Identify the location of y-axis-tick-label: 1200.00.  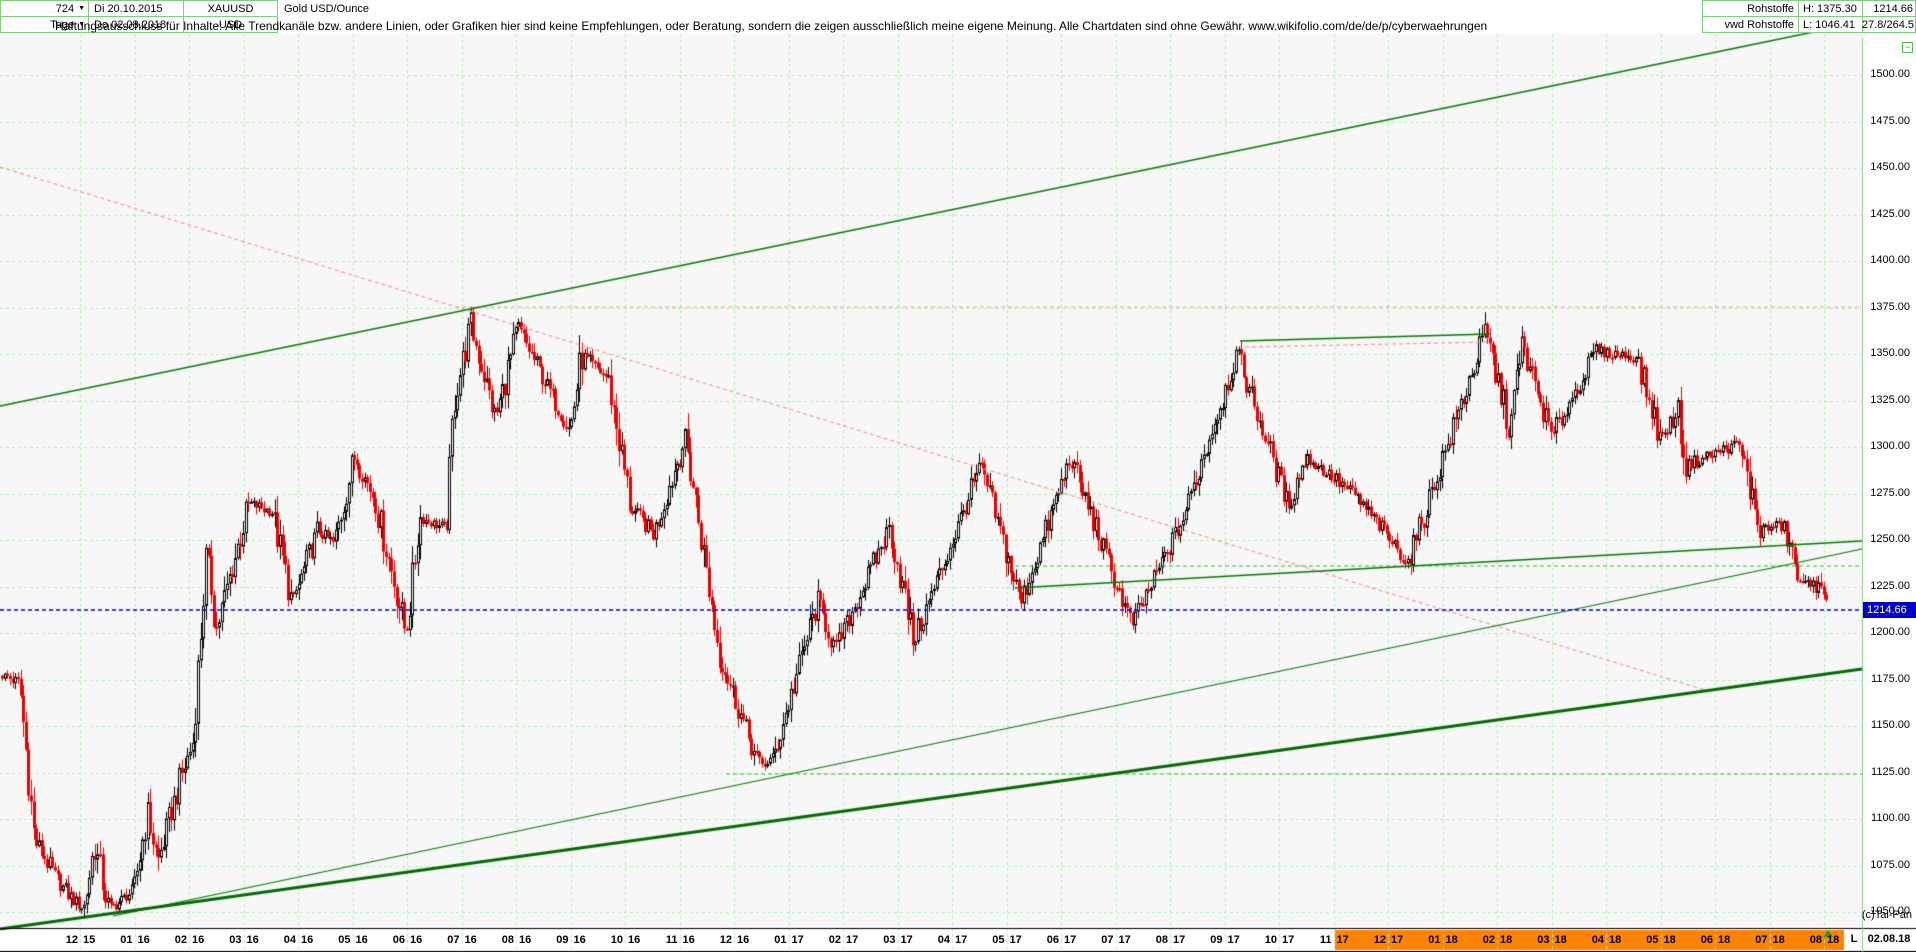
(1890, 632).